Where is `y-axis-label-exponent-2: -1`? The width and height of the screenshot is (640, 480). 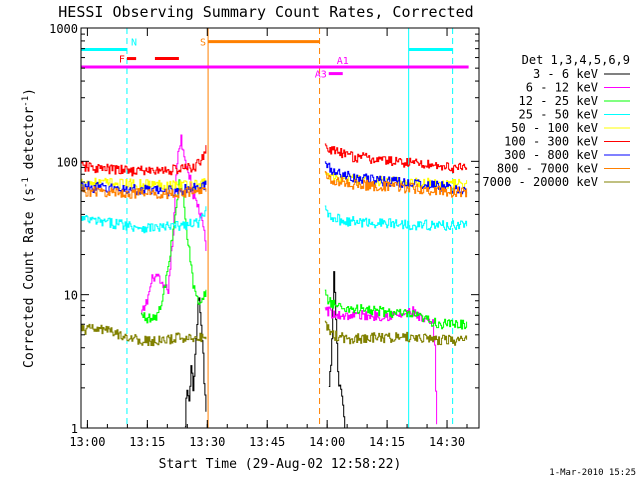
y-axis-label-exponent-2: -1 is located at coordinates (26, 101).